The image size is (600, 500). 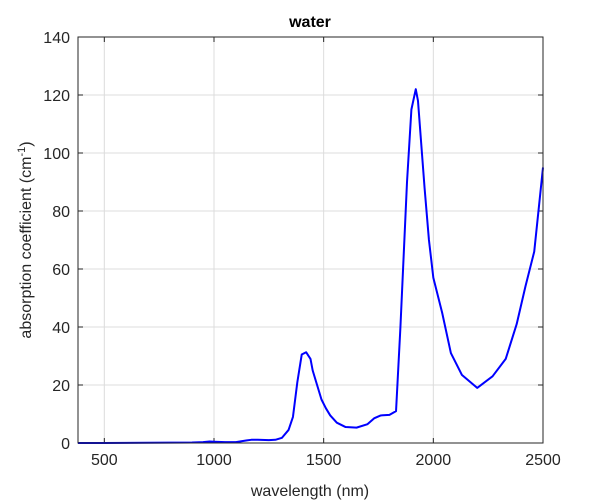 I want to click on y-tick-label: 0, so click(x=65, y=444).